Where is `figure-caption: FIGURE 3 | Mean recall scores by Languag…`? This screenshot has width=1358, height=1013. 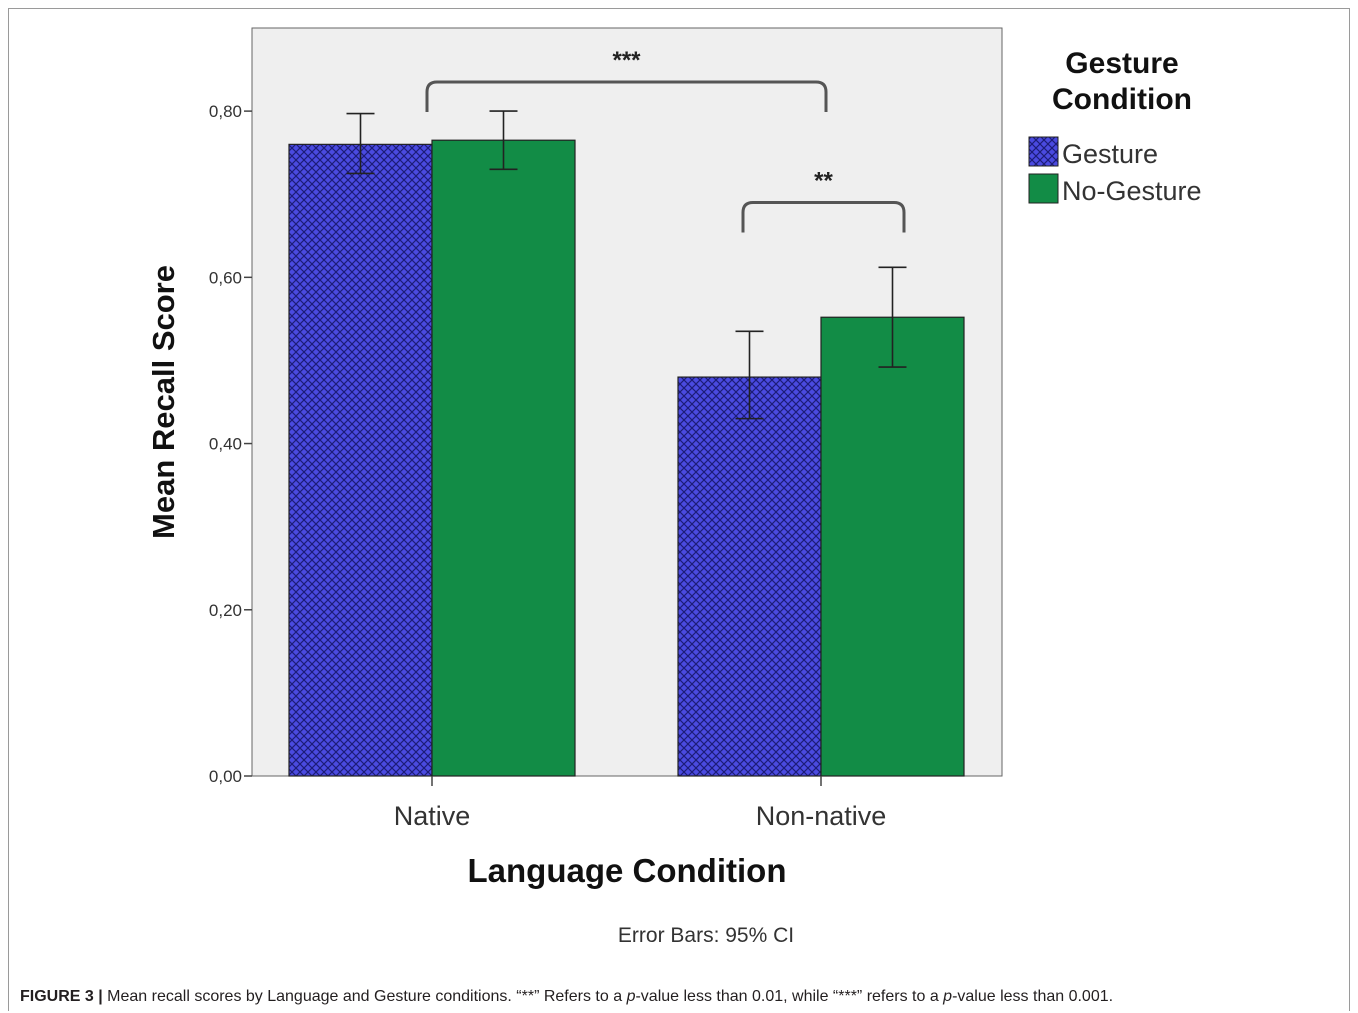
figure-caption: FIGURE 3 | Mean recall scores by Languag… is located at coordinates (566, 997).